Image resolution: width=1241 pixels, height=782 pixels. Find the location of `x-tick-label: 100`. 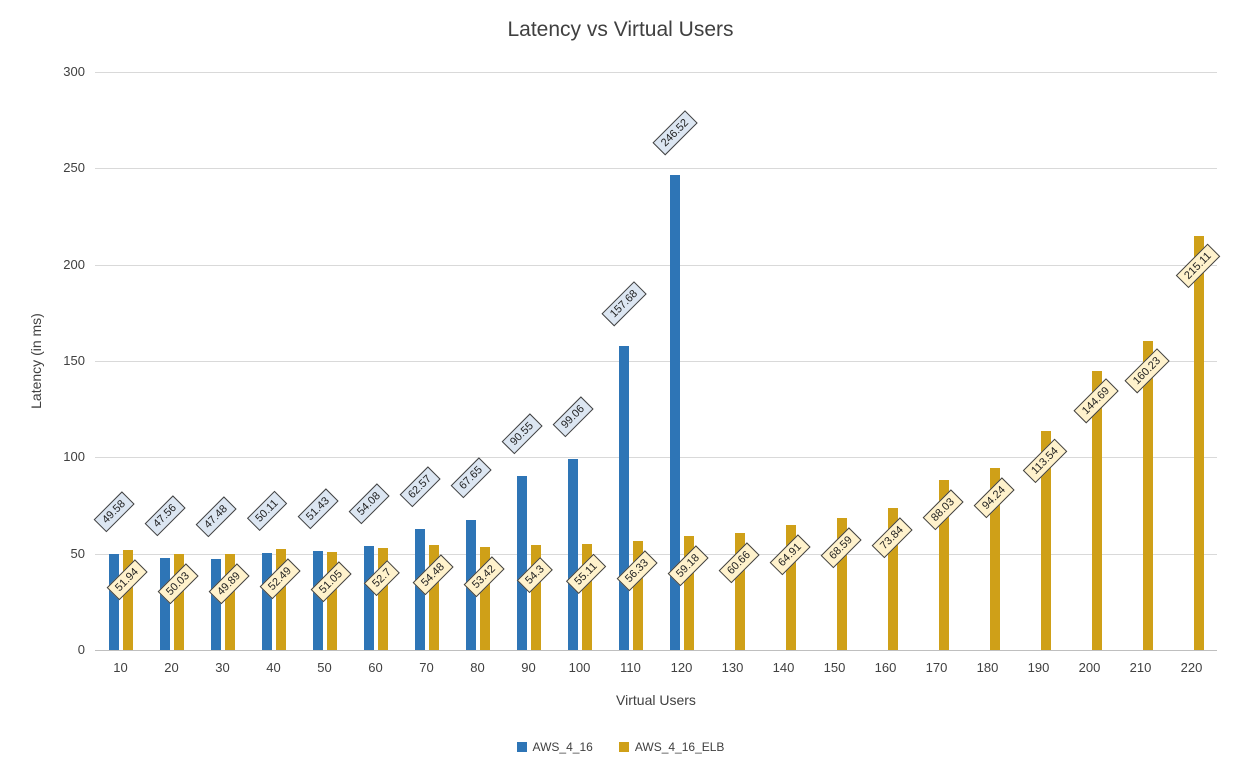

x-tick-label: 100 is located at coordinates (579, 667).